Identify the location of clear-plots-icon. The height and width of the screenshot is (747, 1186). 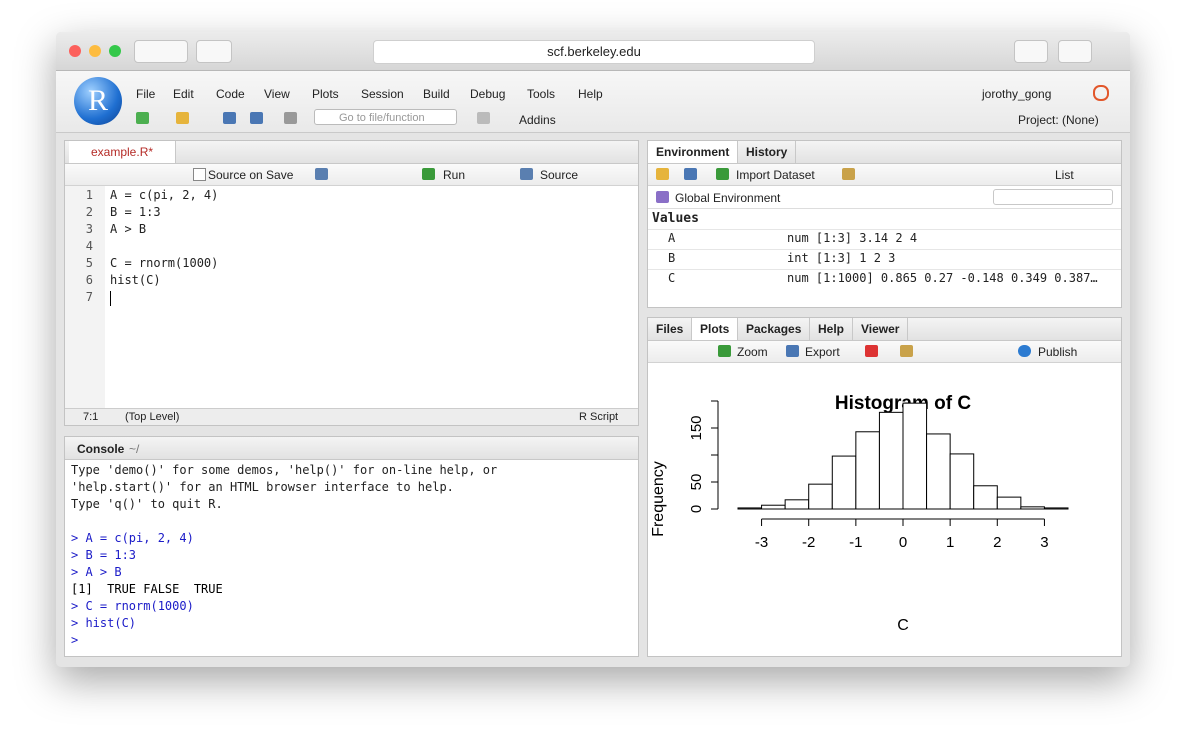
(906, 351).